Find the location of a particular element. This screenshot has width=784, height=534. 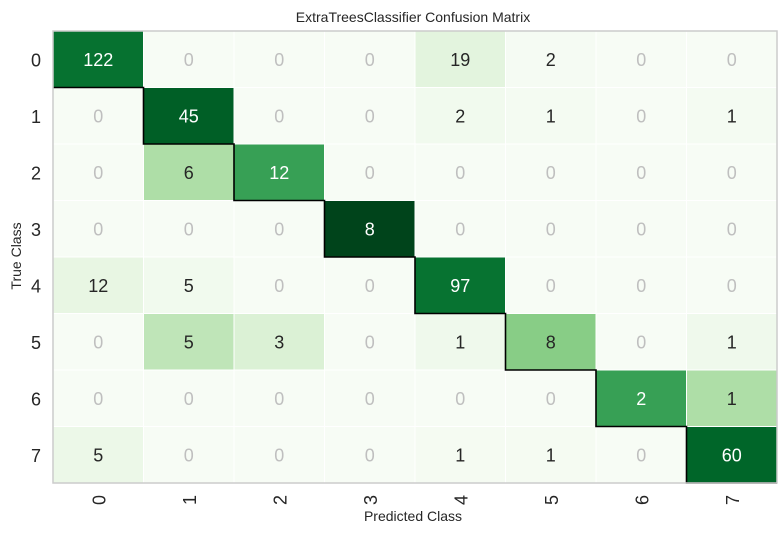

cell-value-r0-c0: 122 is located at coordinates (98, 60).